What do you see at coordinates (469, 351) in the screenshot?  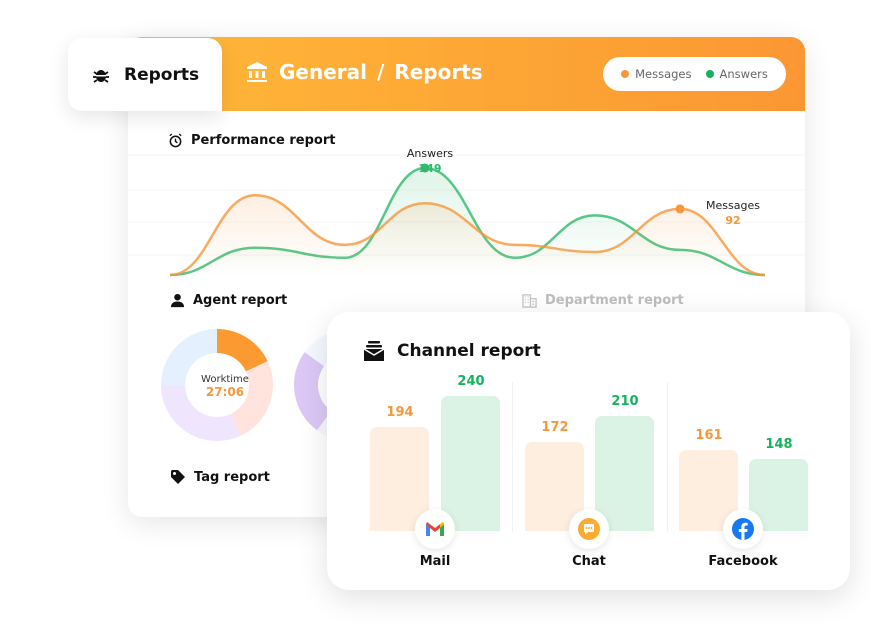 I see `channel-report-title: Channel report` at bounding box center [469, 351].